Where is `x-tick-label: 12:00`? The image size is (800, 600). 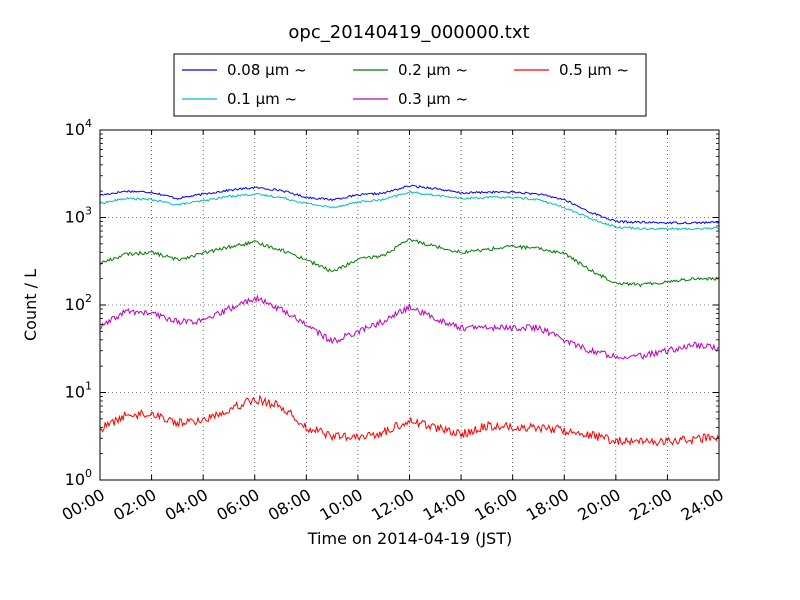 x-tick-label: 12:00 is located at coordinates (392, 505).